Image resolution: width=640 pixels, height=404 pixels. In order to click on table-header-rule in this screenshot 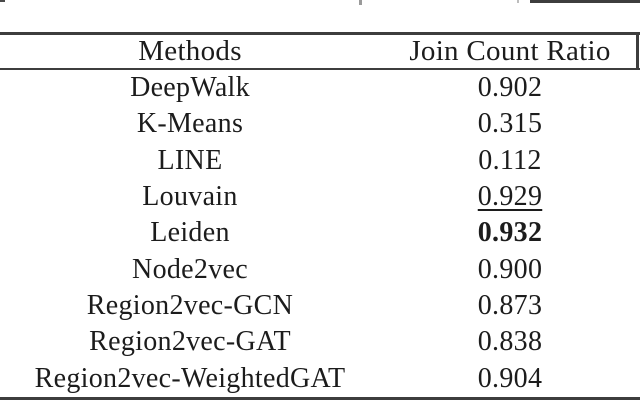, I will do `click(320, 69)`.